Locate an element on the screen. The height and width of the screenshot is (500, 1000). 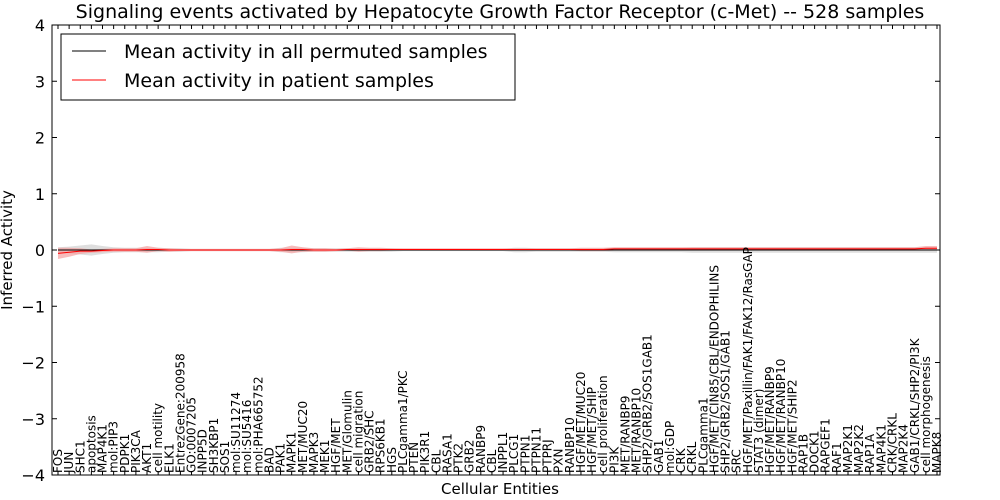
x-tick-label: PTK2 is located at coordinates (459, 458).